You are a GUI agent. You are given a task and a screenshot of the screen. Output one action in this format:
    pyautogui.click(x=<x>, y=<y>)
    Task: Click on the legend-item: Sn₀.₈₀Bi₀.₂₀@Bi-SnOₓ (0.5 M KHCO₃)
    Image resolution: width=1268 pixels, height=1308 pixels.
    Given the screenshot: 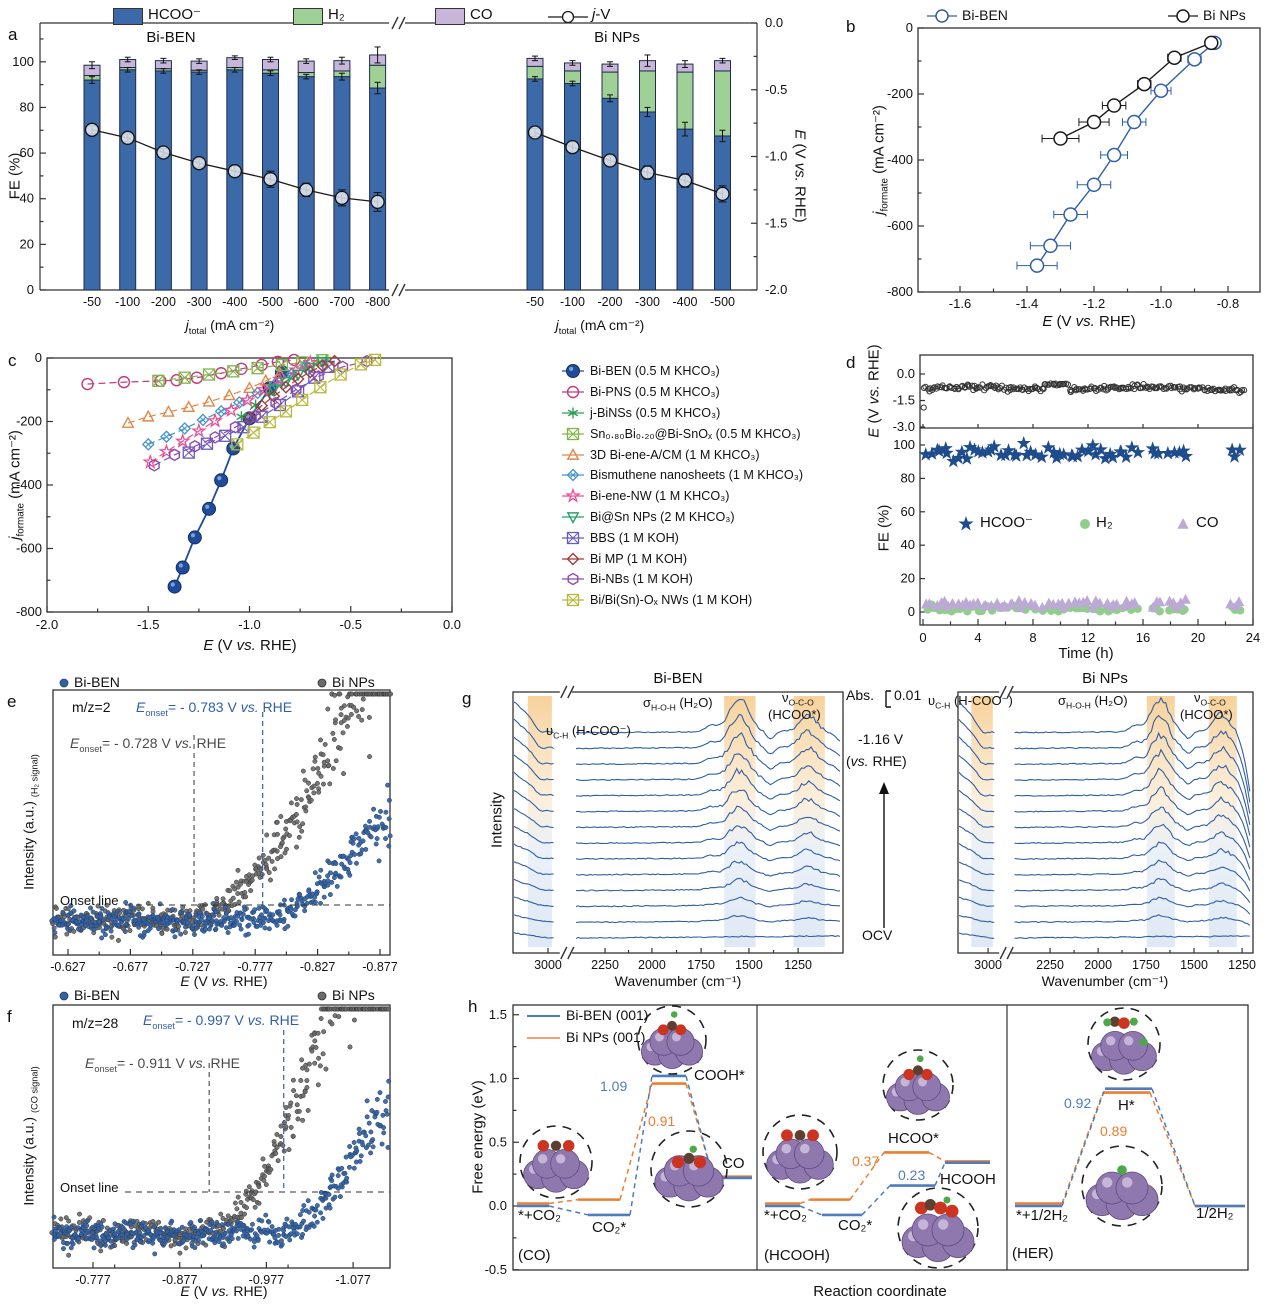 What is the action you would take?
    pyautogui.click(x=720, y=433)
    